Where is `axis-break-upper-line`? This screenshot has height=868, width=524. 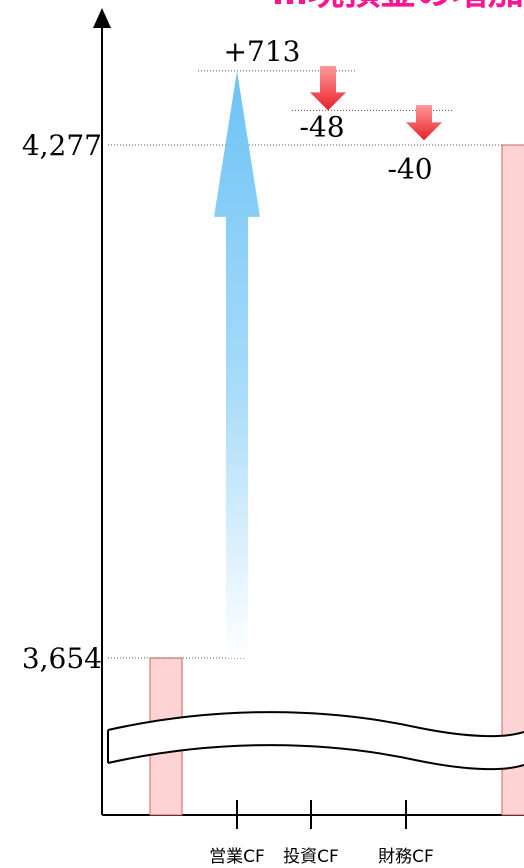
axis-break-upper-line is located at coordinates (315, 724).